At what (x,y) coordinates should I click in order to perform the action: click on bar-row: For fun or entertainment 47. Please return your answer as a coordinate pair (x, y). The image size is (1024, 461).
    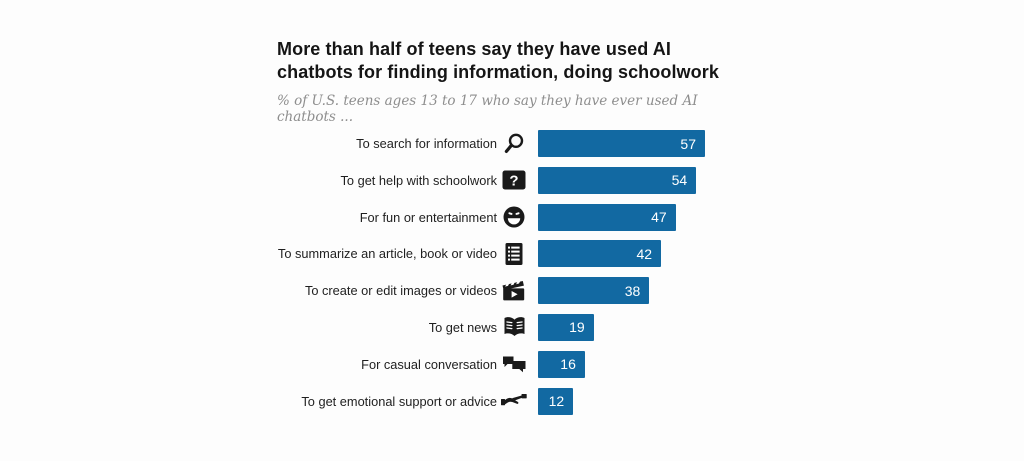
    Looking at the image, I should click on (491, 217).